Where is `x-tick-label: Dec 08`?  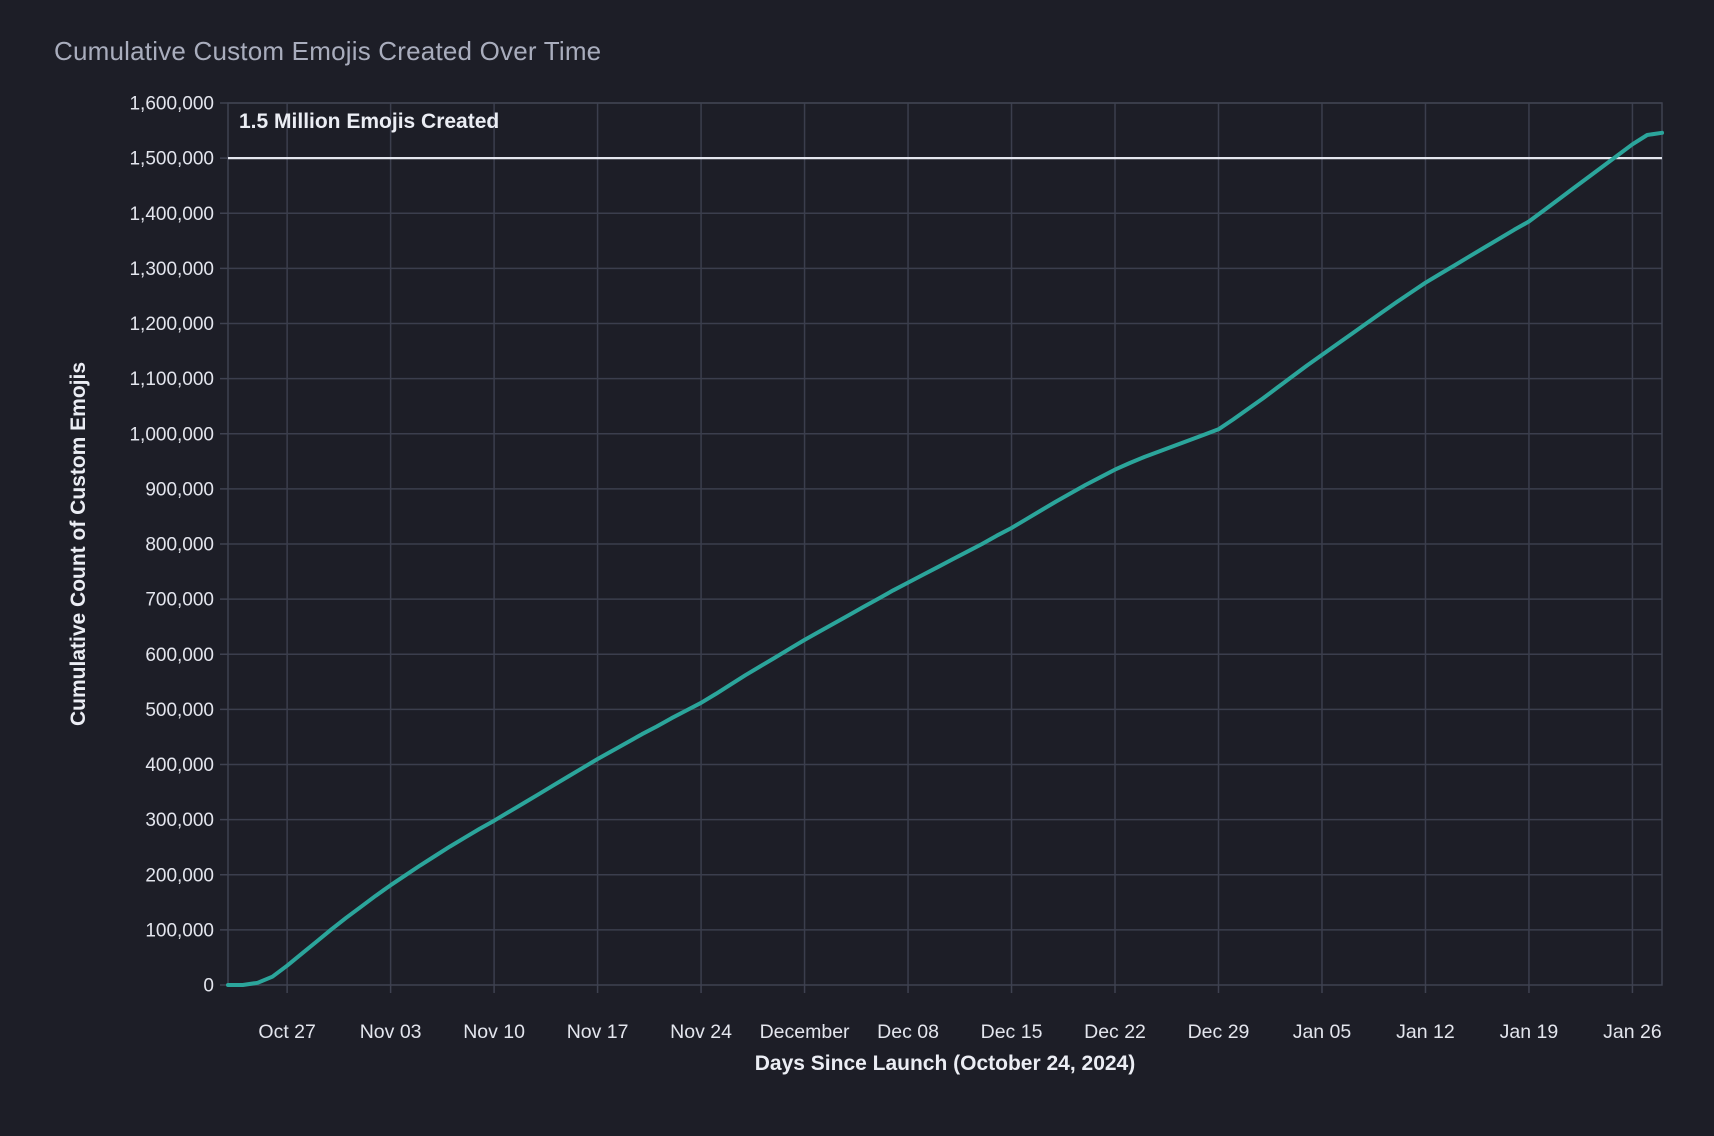
x-tick-label: Dec 08 is located at coordinates (908, 1032).